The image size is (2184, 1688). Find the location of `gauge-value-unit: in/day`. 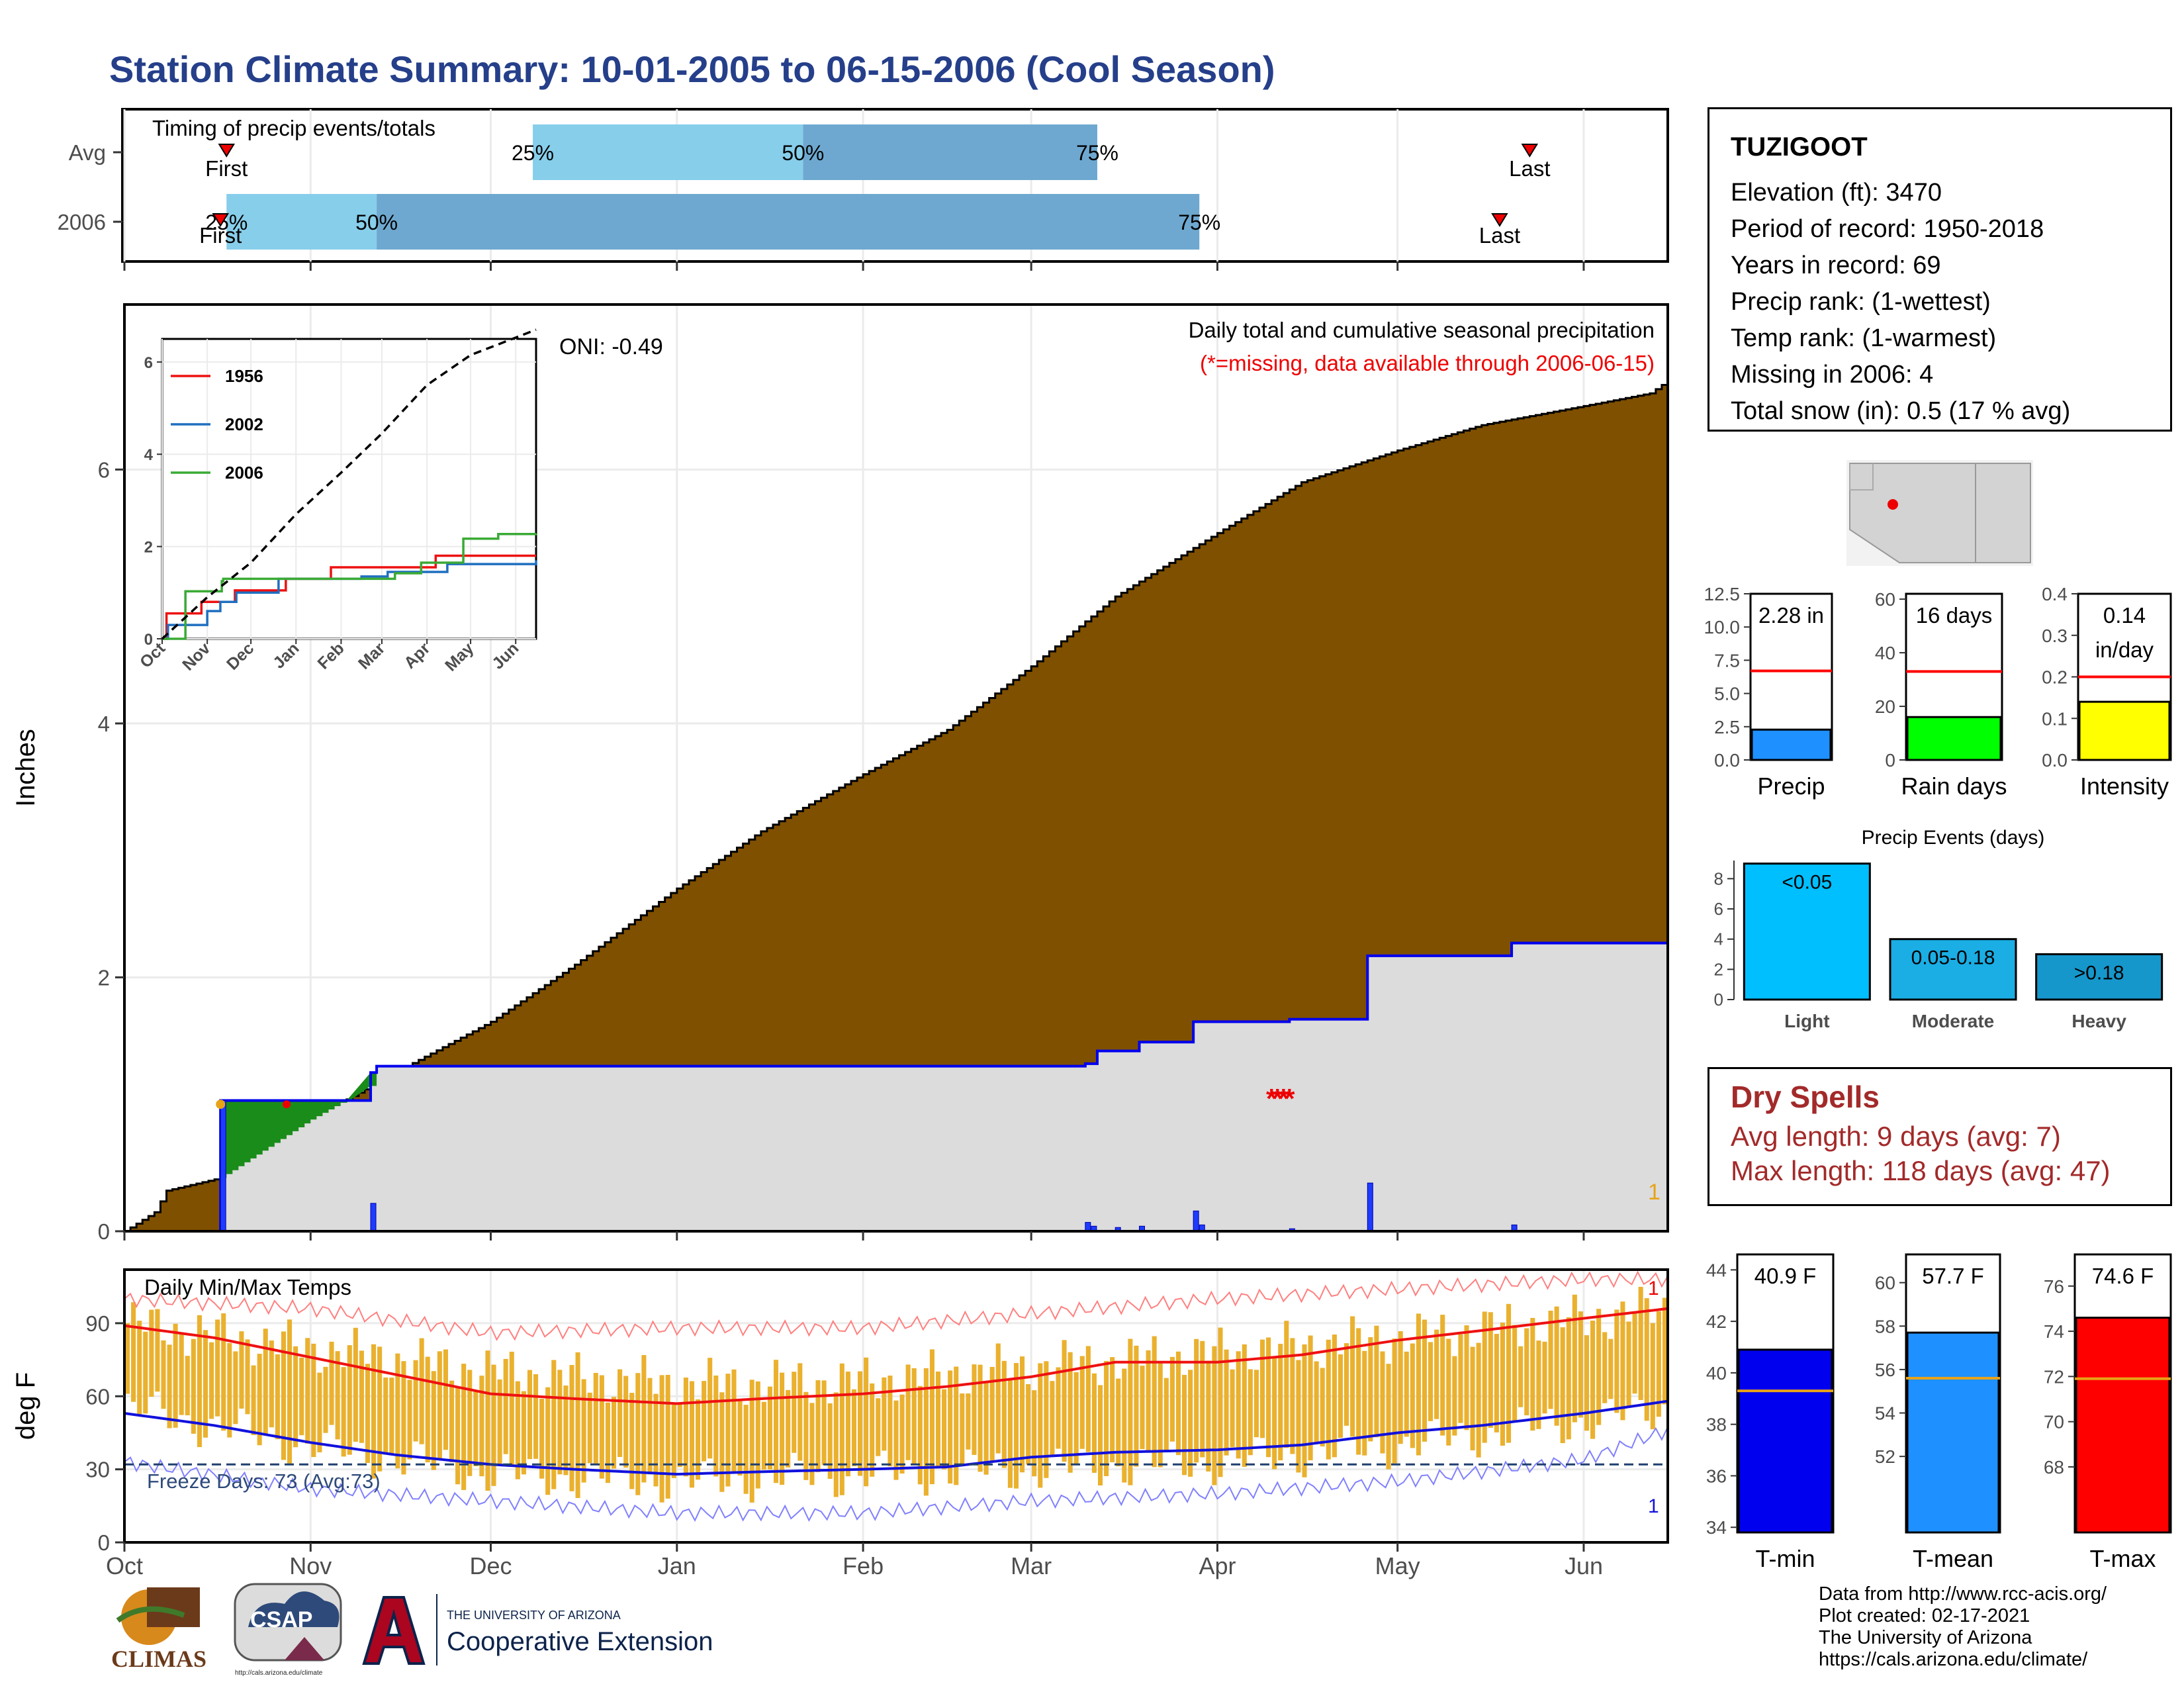

gauge-value-unit: in/day is located at coordinates (2124, 649).